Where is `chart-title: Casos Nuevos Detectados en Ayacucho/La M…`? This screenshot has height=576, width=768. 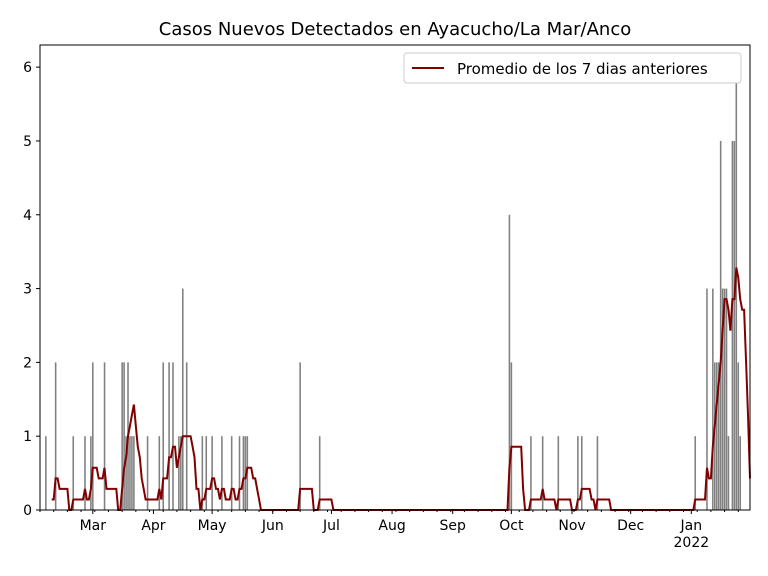 chart-title: Casos Nuevos Detectados en Ayacucho/La M… is located at coordinates (395, 29).